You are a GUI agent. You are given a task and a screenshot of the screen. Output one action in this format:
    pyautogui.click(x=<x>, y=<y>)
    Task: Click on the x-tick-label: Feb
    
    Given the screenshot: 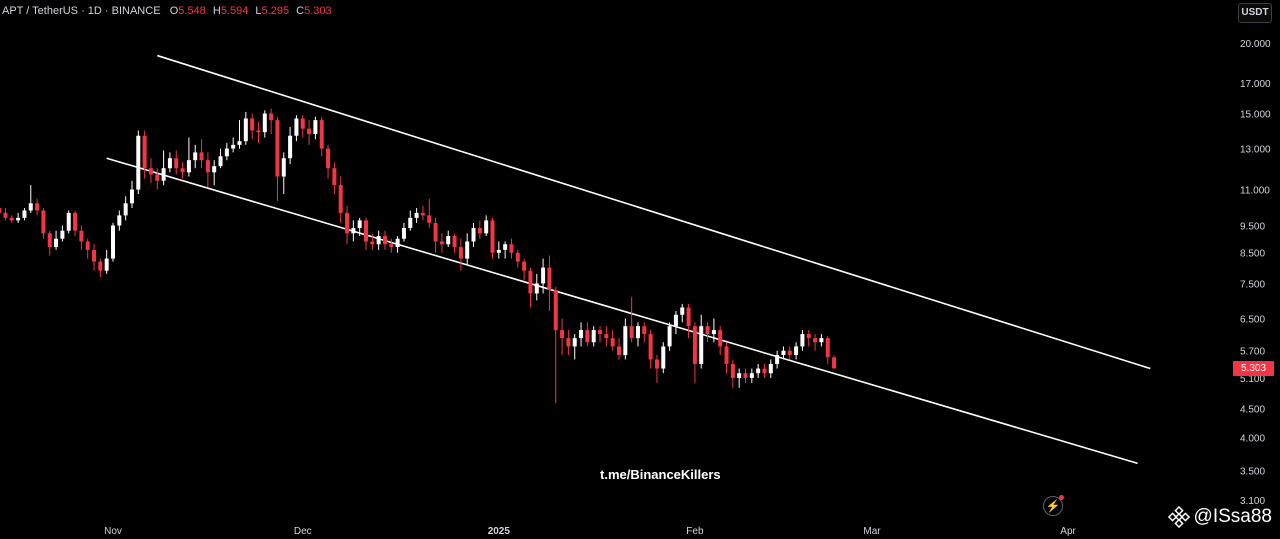 What is the action you would take?
    pyautogui.click(x=695, y=531)
    